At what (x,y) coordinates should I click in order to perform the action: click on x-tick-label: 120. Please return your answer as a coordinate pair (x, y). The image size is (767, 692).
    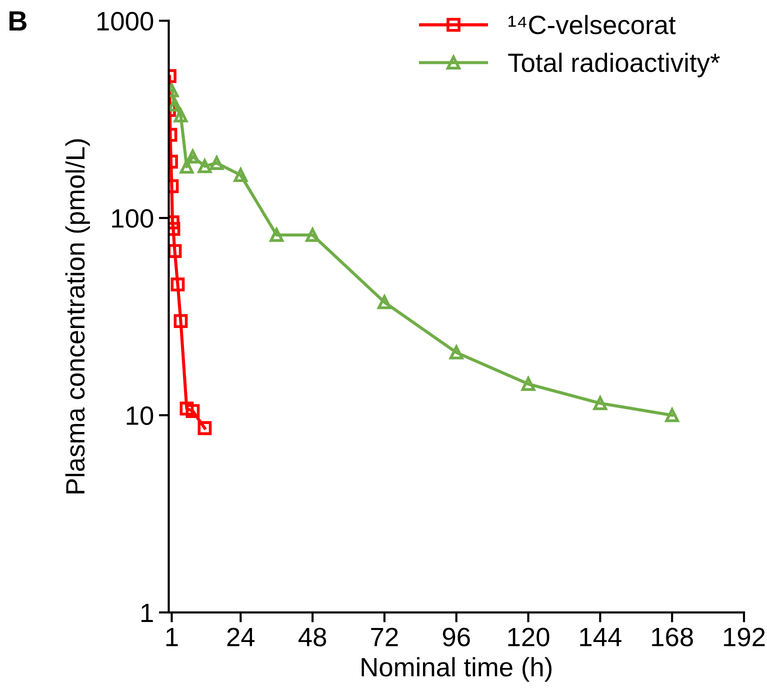
    Looking at the image, I should click on (529, 637).